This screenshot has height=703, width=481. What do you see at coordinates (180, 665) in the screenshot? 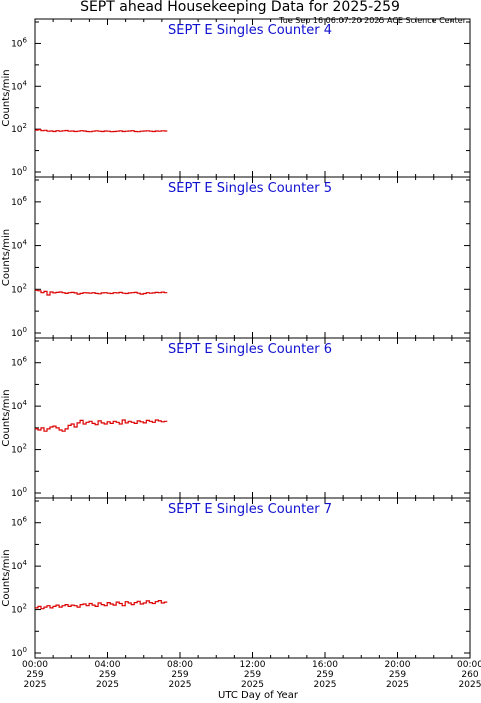
I see `x-tick-label: 08:00` at bounding box center [180, 665].